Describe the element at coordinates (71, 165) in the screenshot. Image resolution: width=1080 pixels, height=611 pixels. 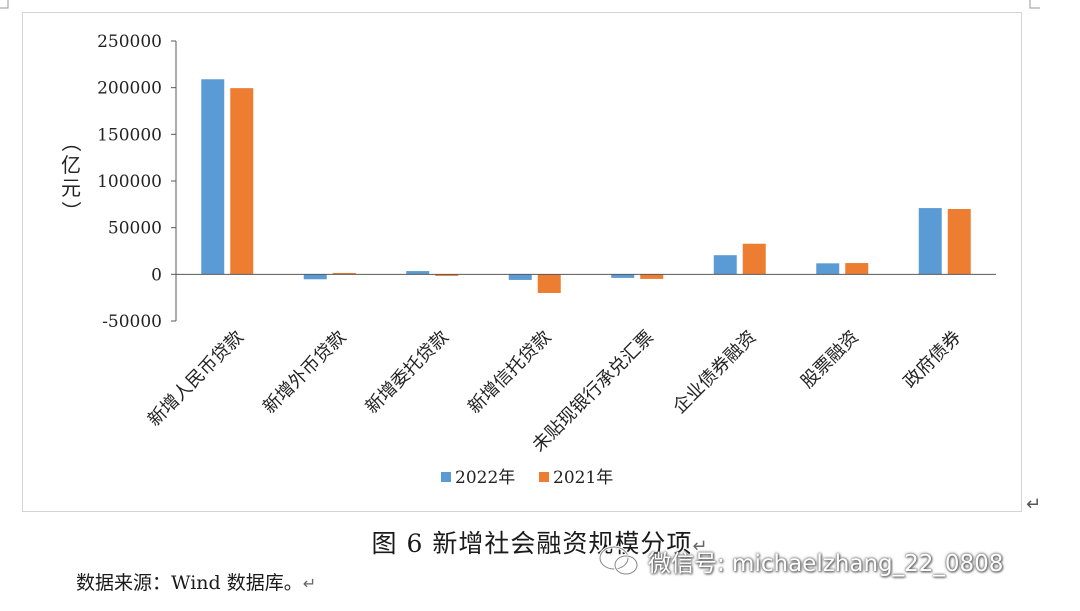
I see `y-axis-label-char: 亿` at that location.